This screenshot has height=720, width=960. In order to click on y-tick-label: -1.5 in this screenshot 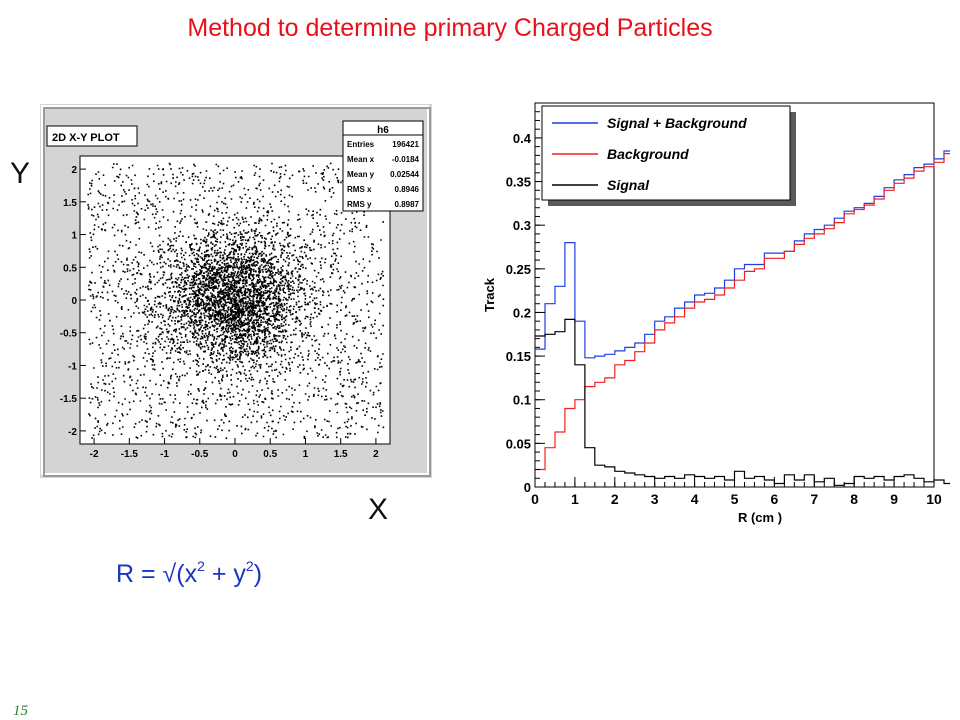, I will do `click(69, 399)`.